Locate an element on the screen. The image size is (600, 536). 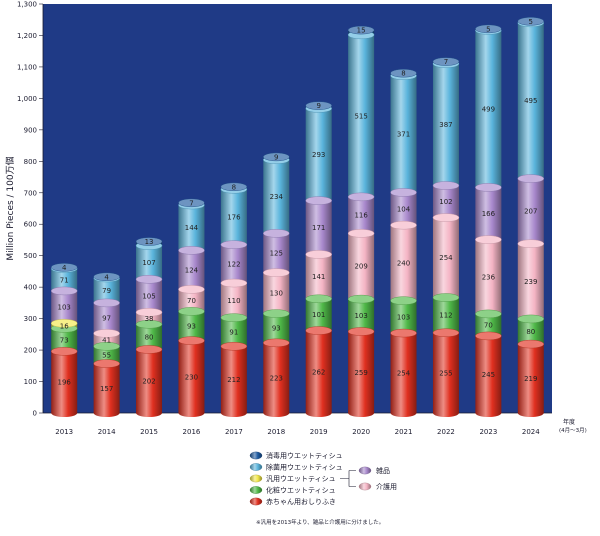
x-tick-label: 2021 is located at coordinates (404, 432).